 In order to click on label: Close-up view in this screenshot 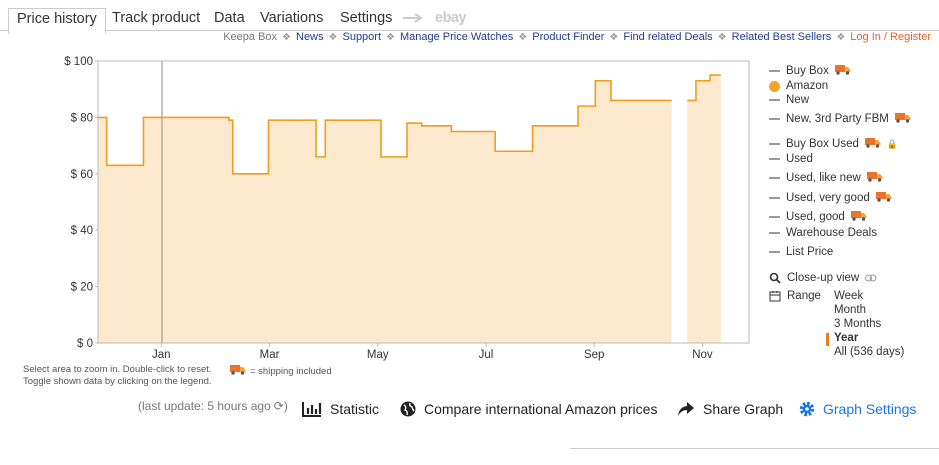, I will do `click(823, 278)`.